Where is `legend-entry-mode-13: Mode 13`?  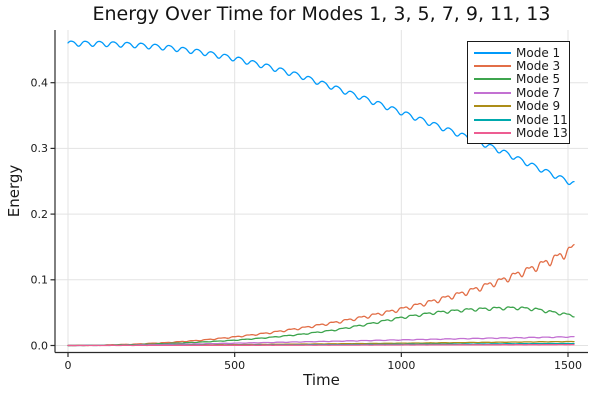
legend-entry-mode-13: Mode 13 is located at coordinates (518, 132).